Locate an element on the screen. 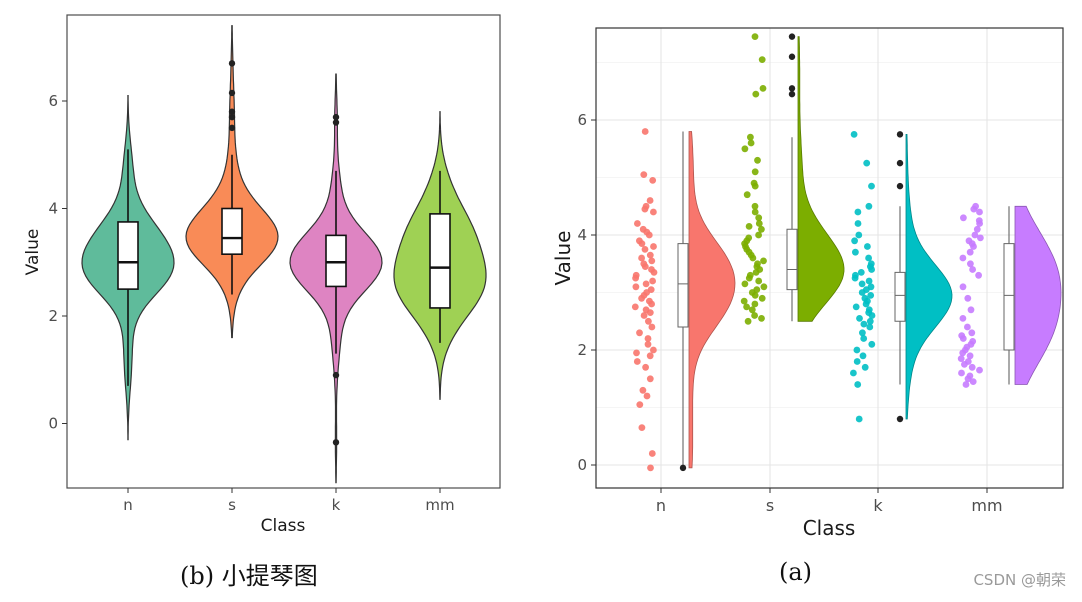 This screenshot has width=1082, height=602. outlier-point-n is located at coordinates (683, 468).